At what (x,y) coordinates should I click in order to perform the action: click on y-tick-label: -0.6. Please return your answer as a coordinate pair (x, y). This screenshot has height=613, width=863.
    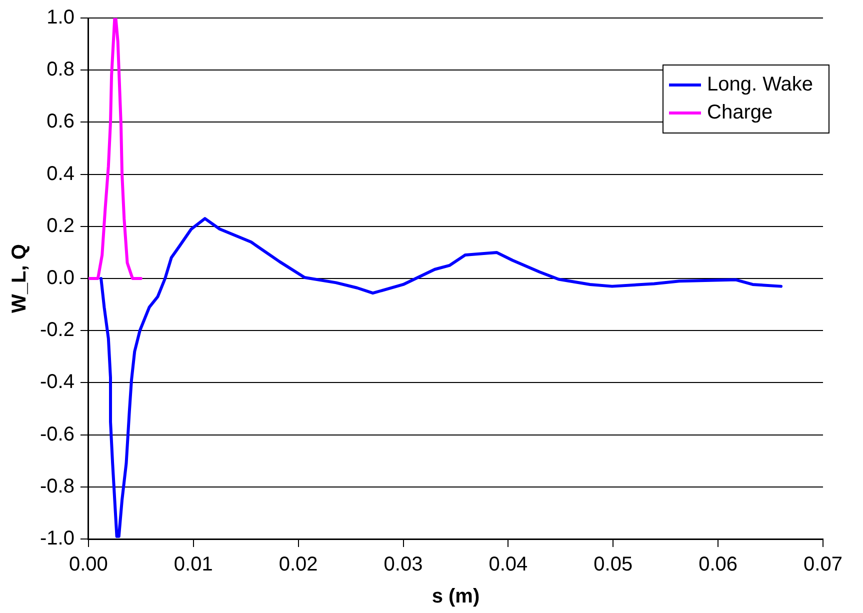
    Looking at the image, I should click on (57, 434).